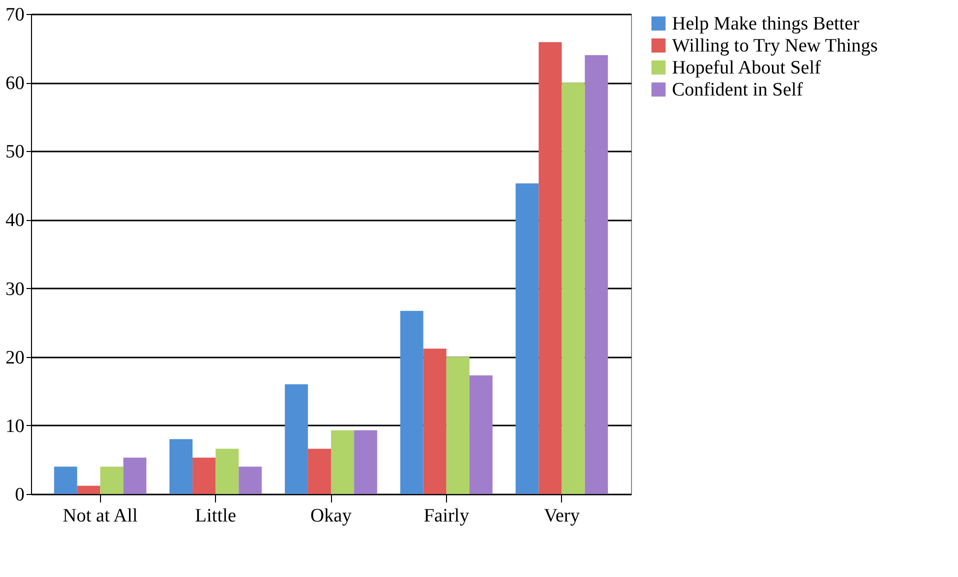 The image size is (958, 577). Describe the element at coordinates (747, 68) in the screenshot. I see `legend-label: Hopeful About Self` at that location.